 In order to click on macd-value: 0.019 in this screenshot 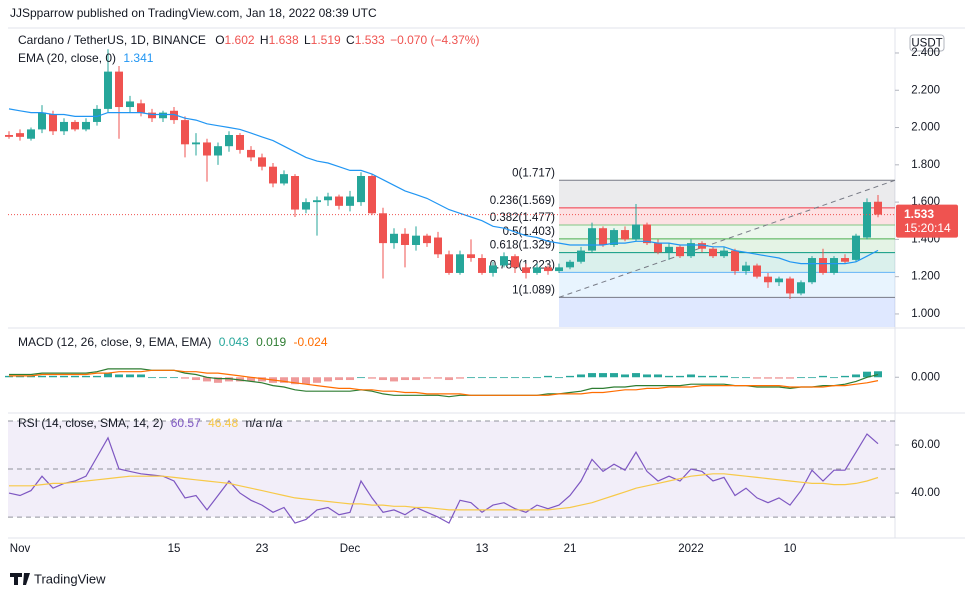, I will do `click(271, 342)`.